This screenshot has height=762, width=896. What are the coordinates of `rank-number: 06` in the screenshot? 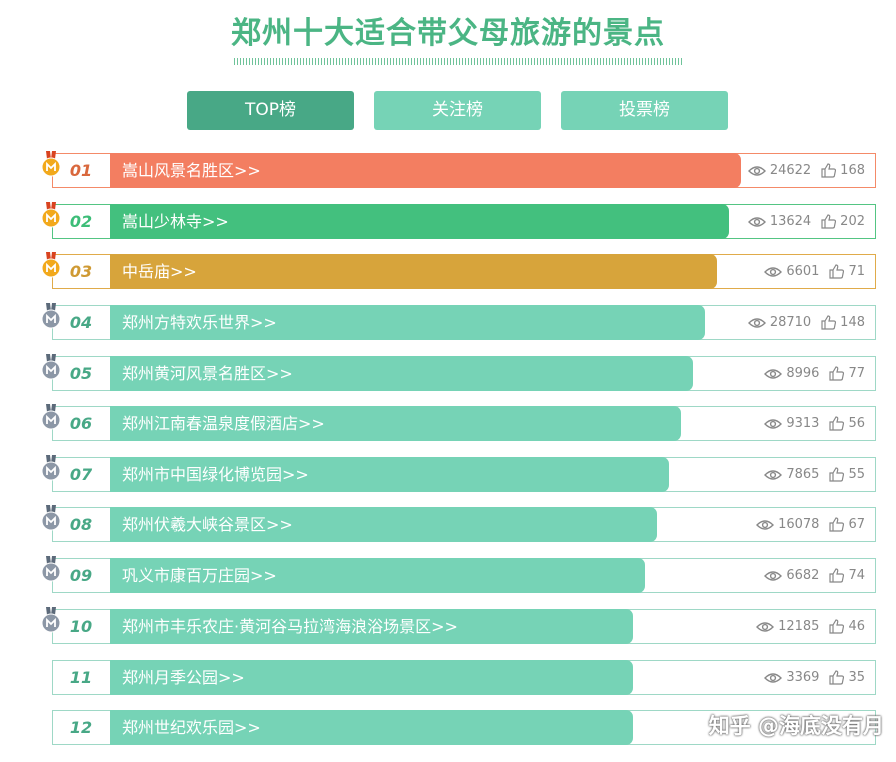 It's located at (81, 423).